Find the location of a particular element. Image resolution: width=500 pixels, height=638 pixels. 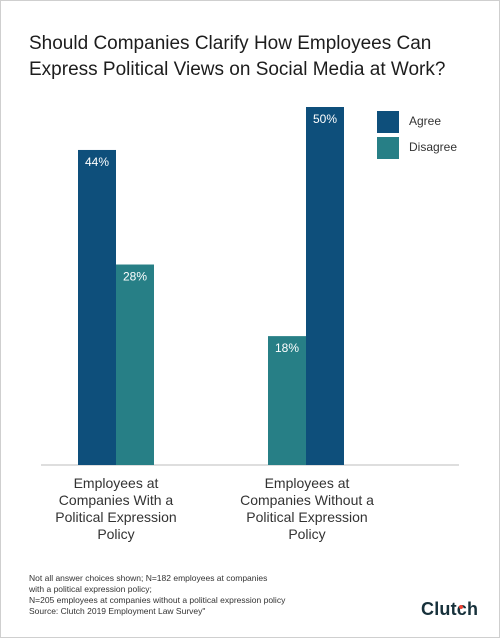

category-label-line: Companies With a is located at coordinates (116, 500).